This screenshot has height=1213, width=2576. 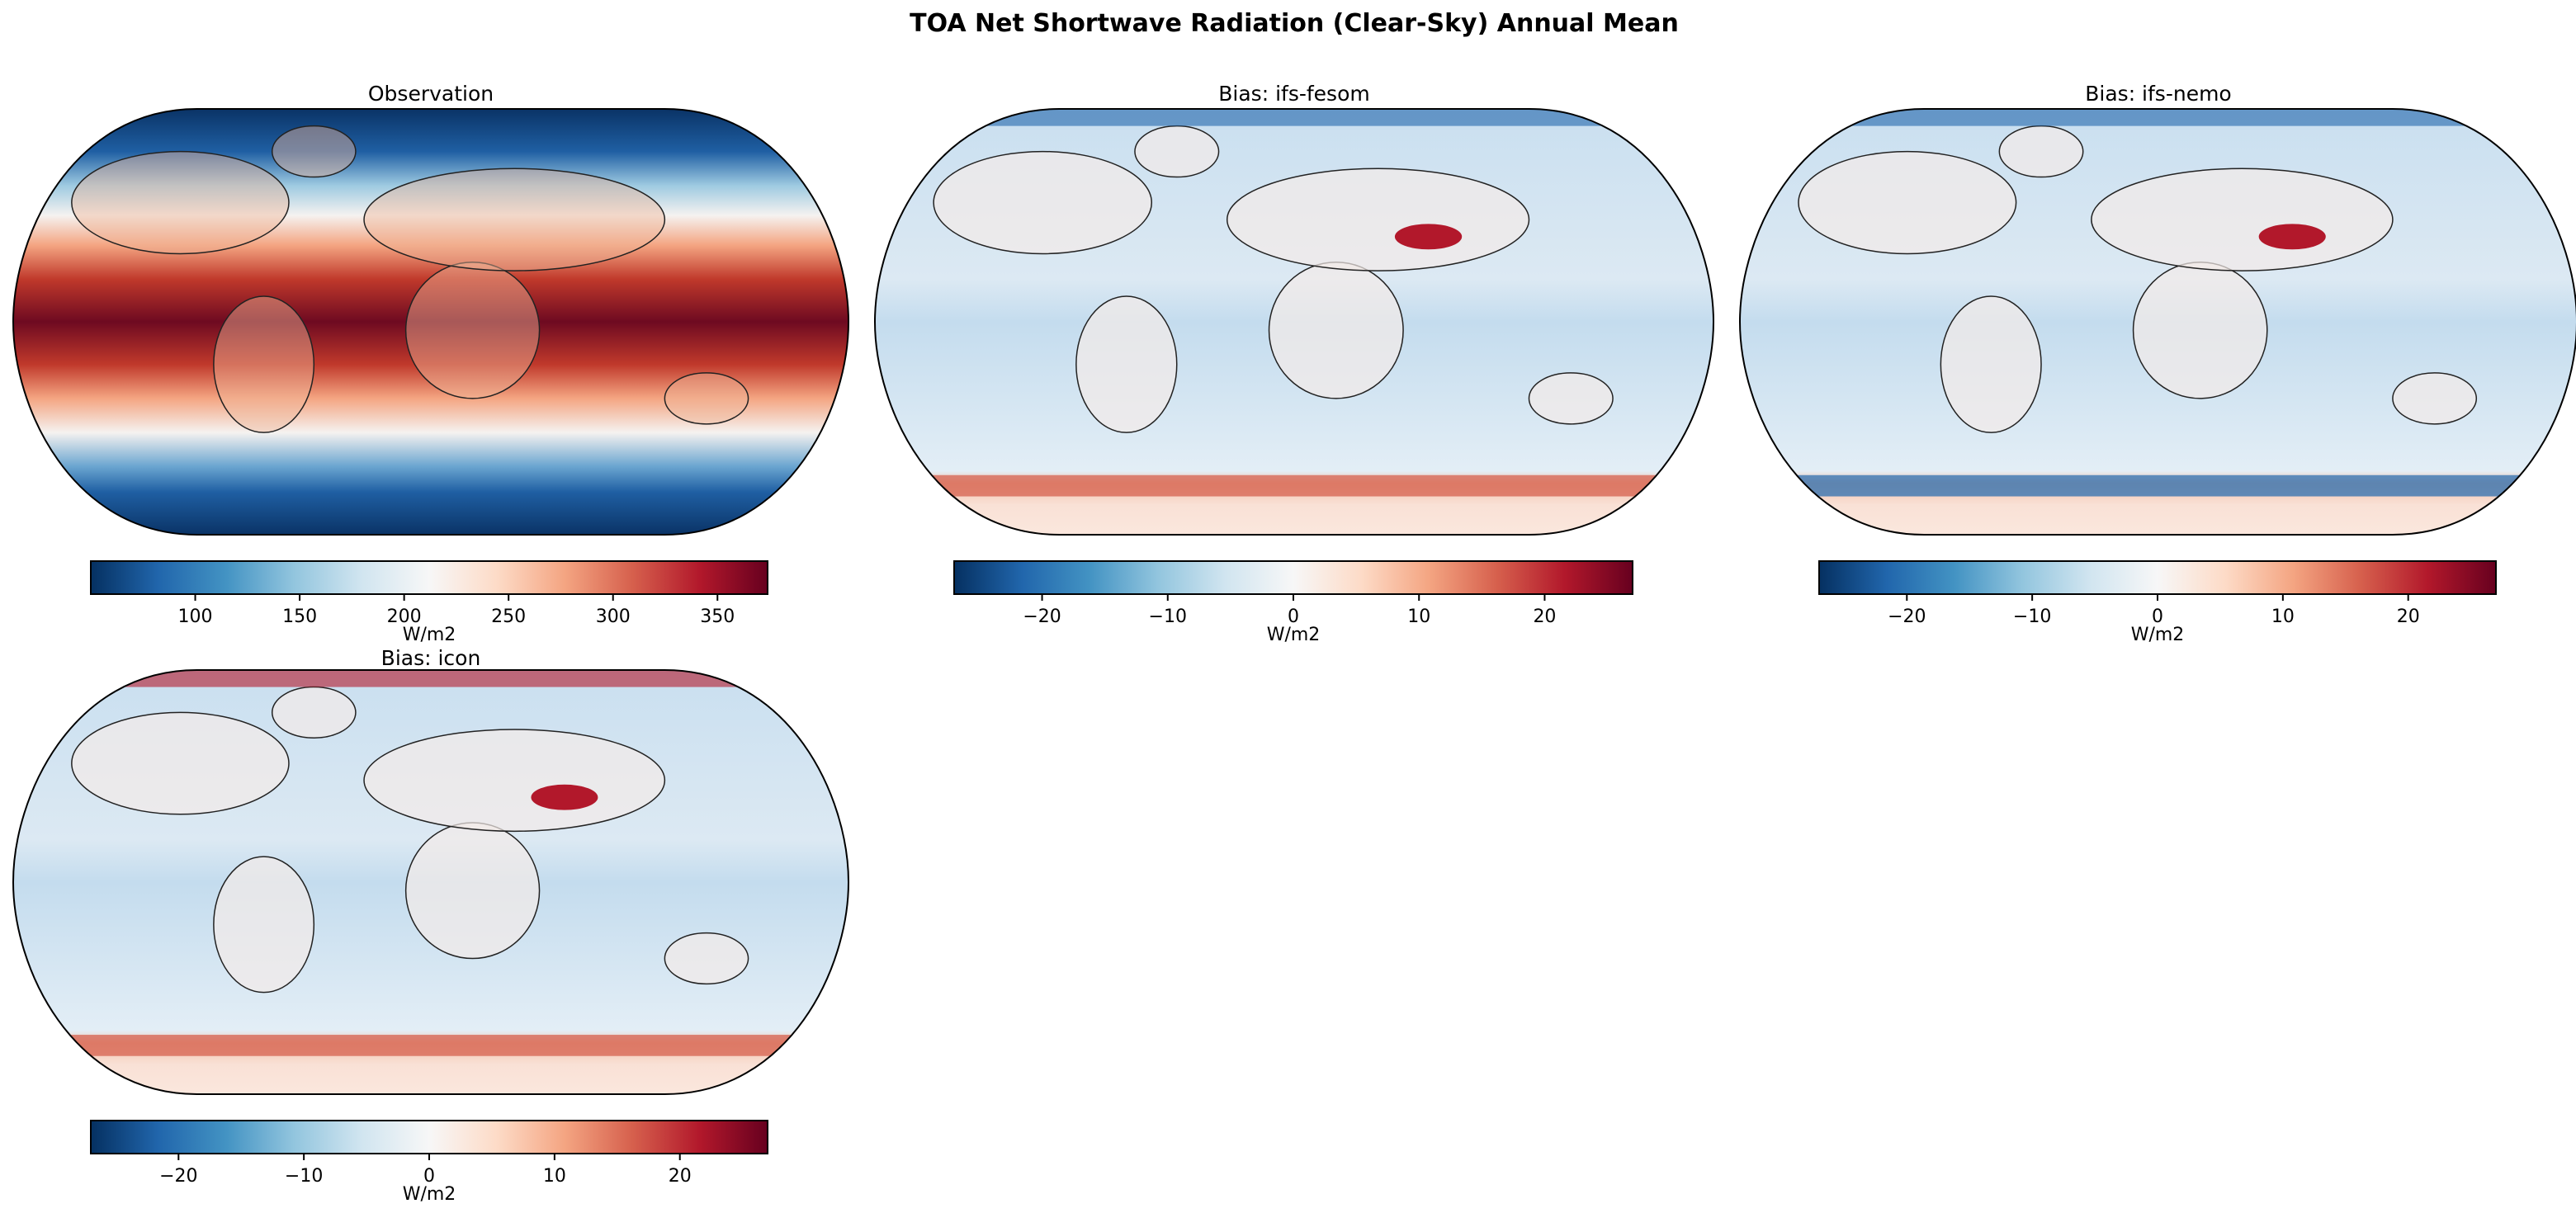 What do you see at coordinates (299, 616) in the screenshot?
I see `colorbar-tick-label: 150` at bounding box center [299, 616].